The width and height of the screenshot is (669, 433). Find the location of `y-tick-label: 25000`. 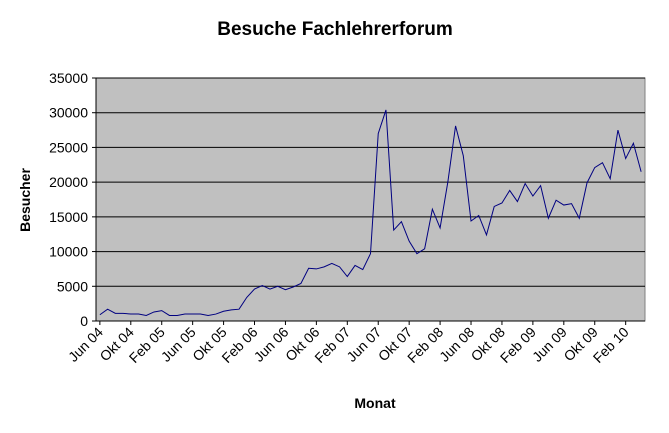

y-tick-label: 25000 is located at coordinates (68, 147).